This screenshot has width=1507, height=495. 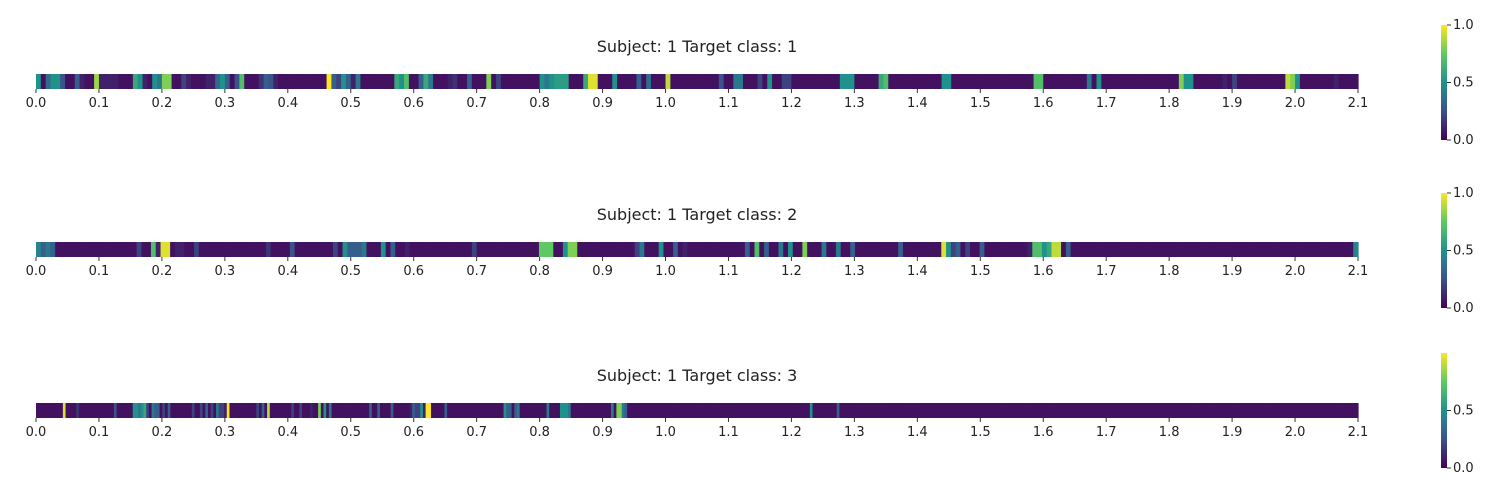 I want to click on x-tick-label: 2.0, so click(x=1295, y=103).